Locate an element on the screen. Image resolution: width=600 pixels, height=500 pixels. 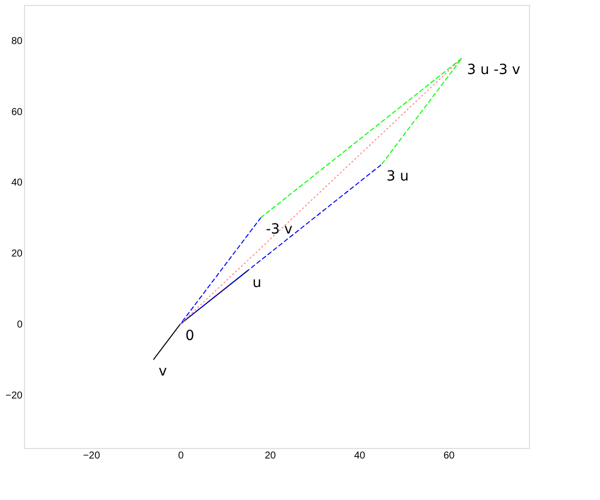
y-tick-label: 40 is located at coordinates (17, 183).